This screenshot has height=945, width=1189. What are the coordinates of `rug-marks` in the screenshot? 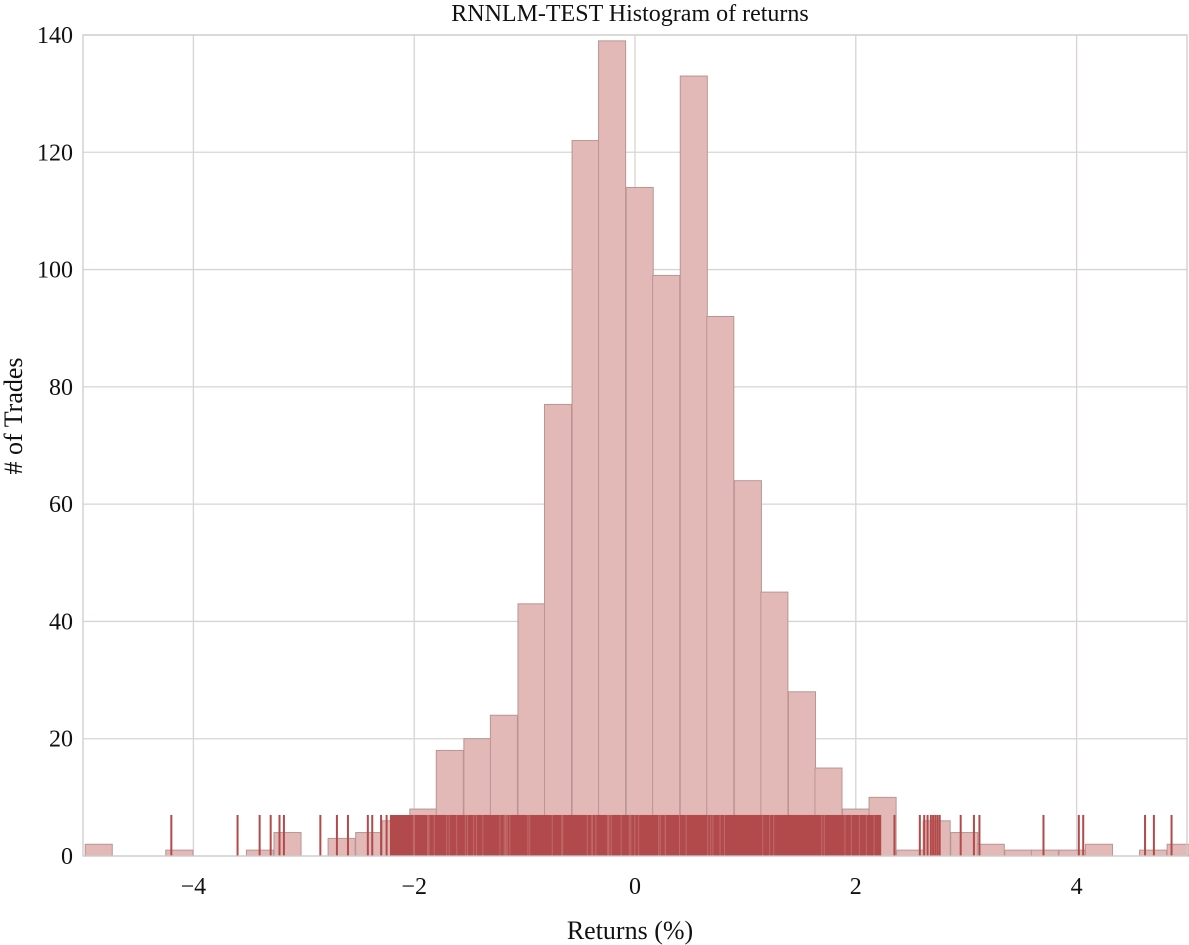 It's located at (671, 835).